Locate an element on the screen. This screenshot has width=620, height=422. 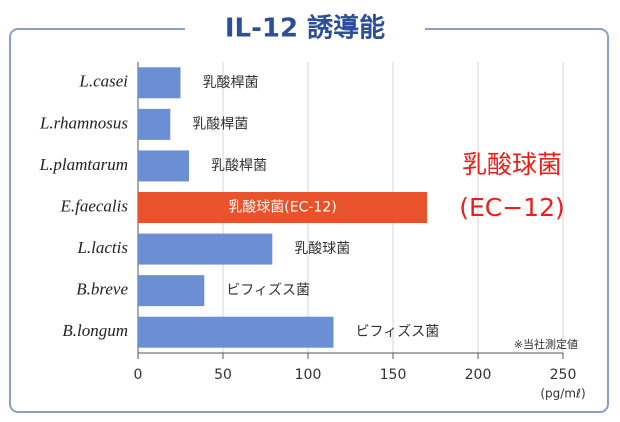
annotation: 乳酸球菌 is located at coordinates (512, 164).